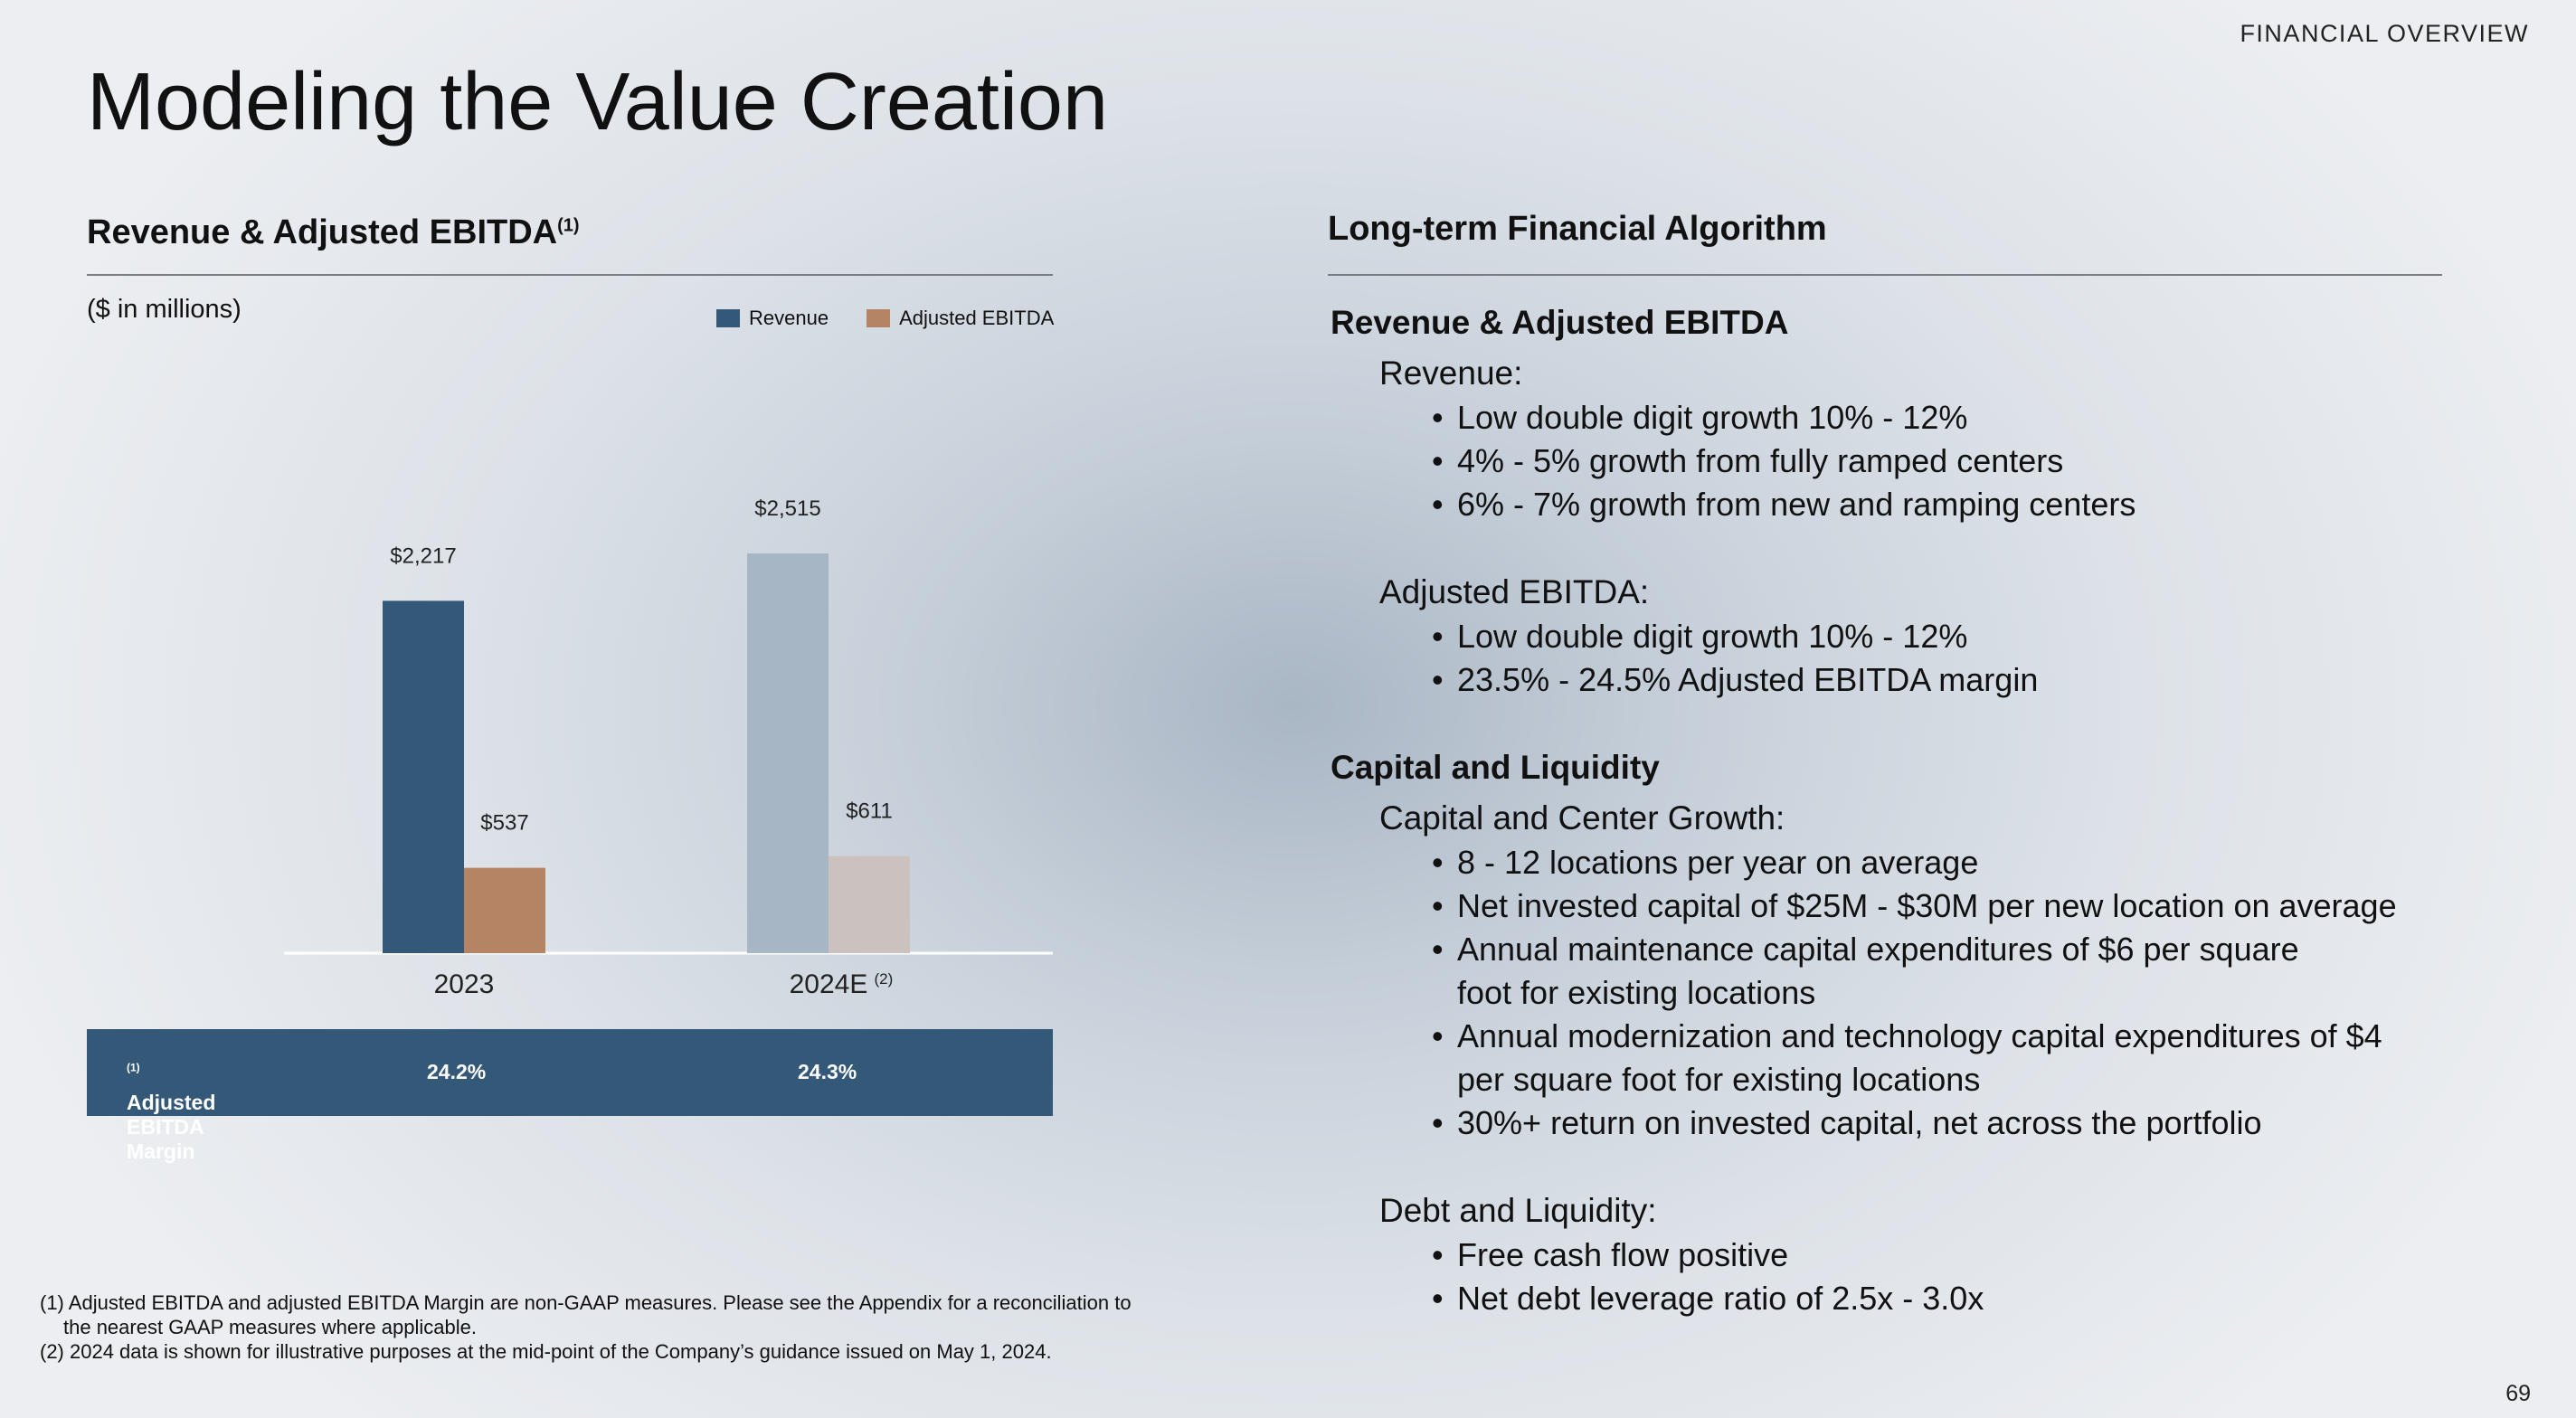  I want to click on group-title-capital: Capital and Liquidity, so click(1495, 768).